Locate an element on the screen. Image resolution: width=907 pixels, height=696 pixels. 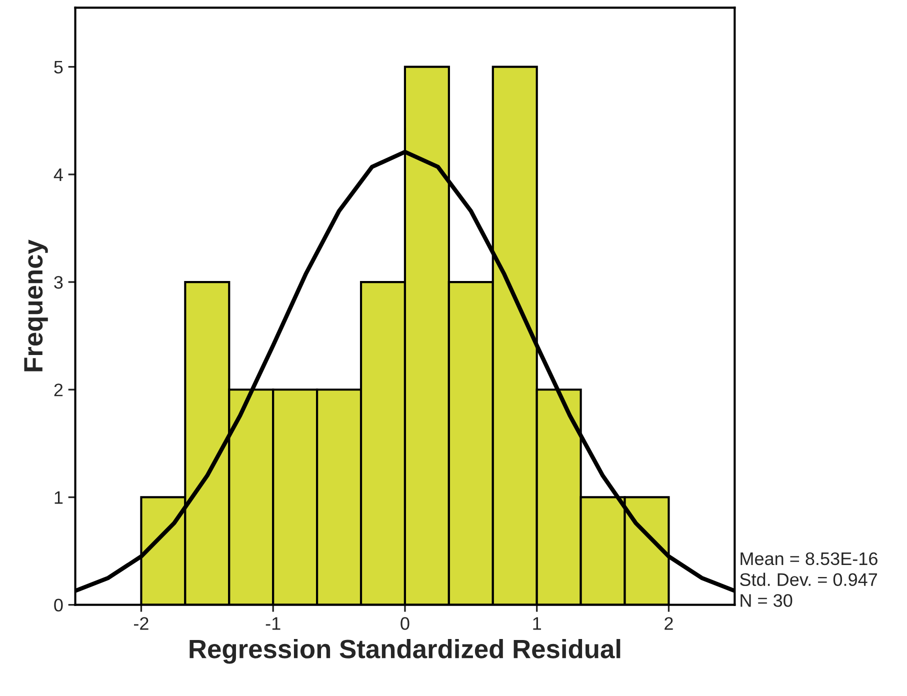
y-tick-label: 1 is located at coordinates (58, 497).